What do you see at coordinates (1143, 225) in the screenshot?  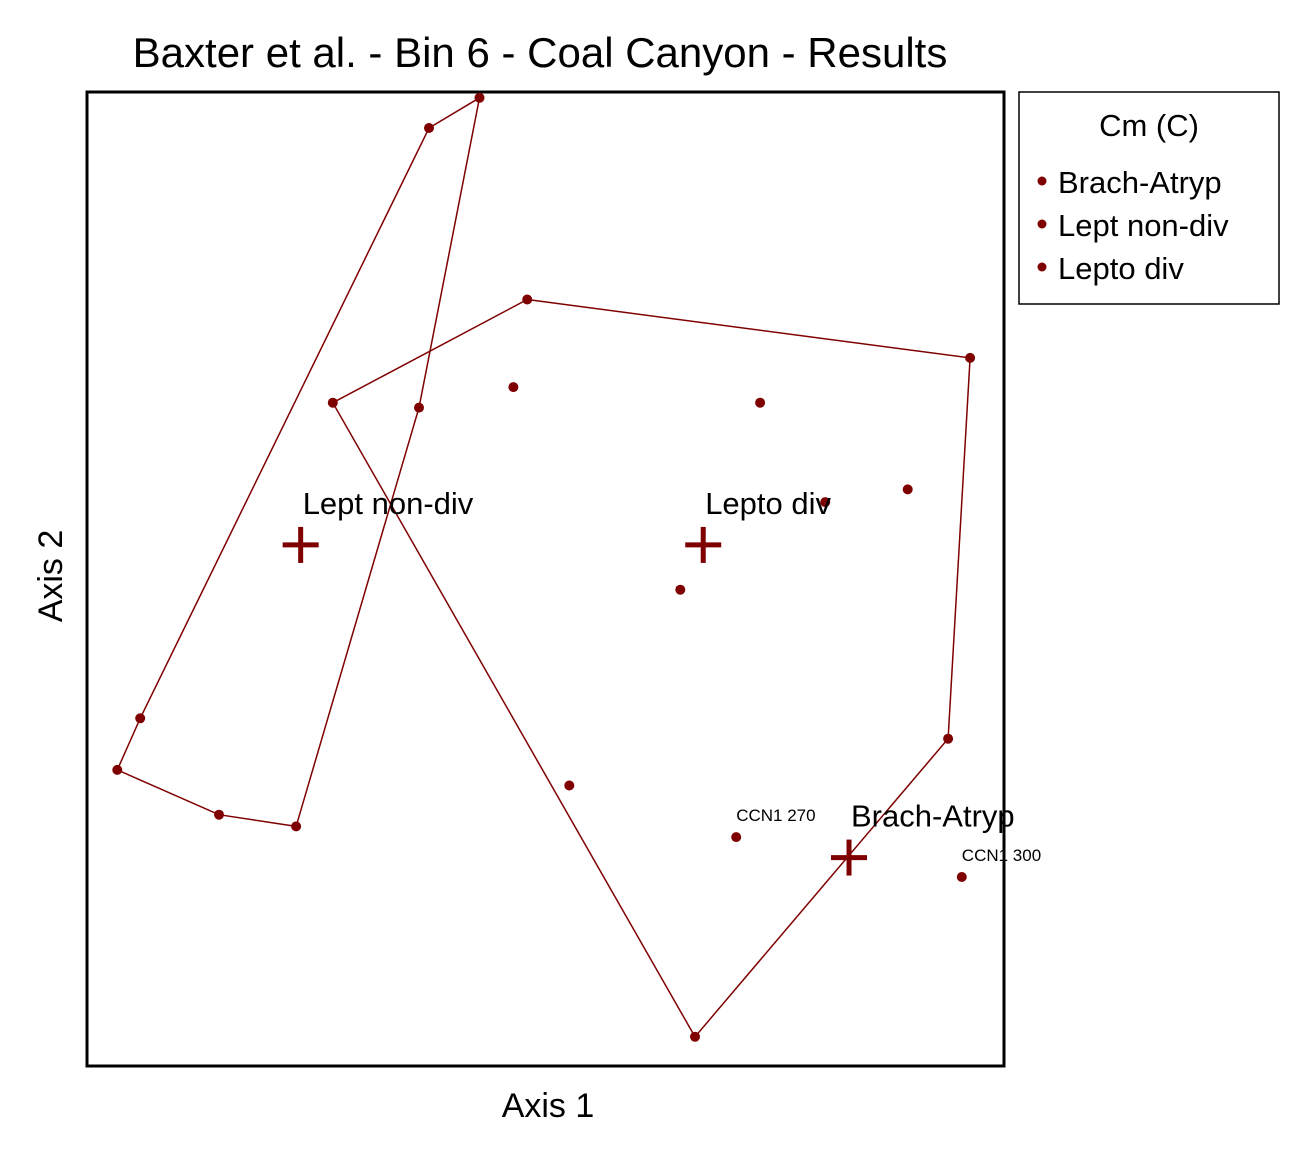 I see `legend-entry-1: Lept non-div` at bounding box center [1143, 225].